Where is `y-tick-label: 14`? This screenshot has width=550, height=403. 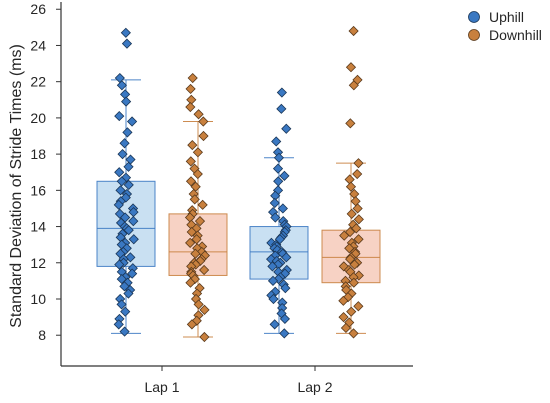
y-tick-label: 14 is located at coordinates (38, 227).